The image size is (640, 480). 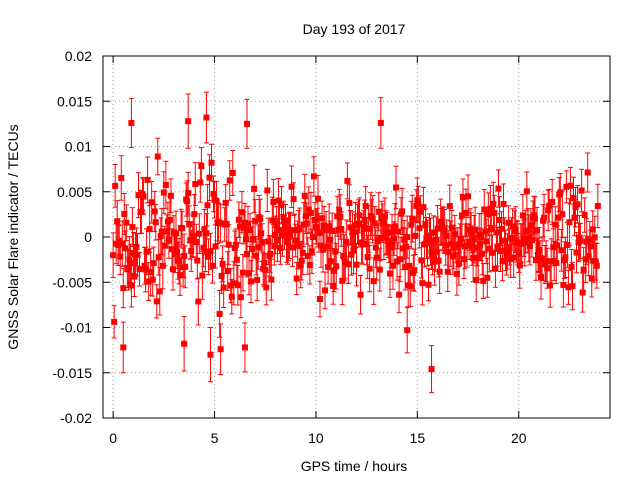 I want to click on y-axis-label: GNSS Solar Flare indicator / TECUs, so click(x=13, y=236).